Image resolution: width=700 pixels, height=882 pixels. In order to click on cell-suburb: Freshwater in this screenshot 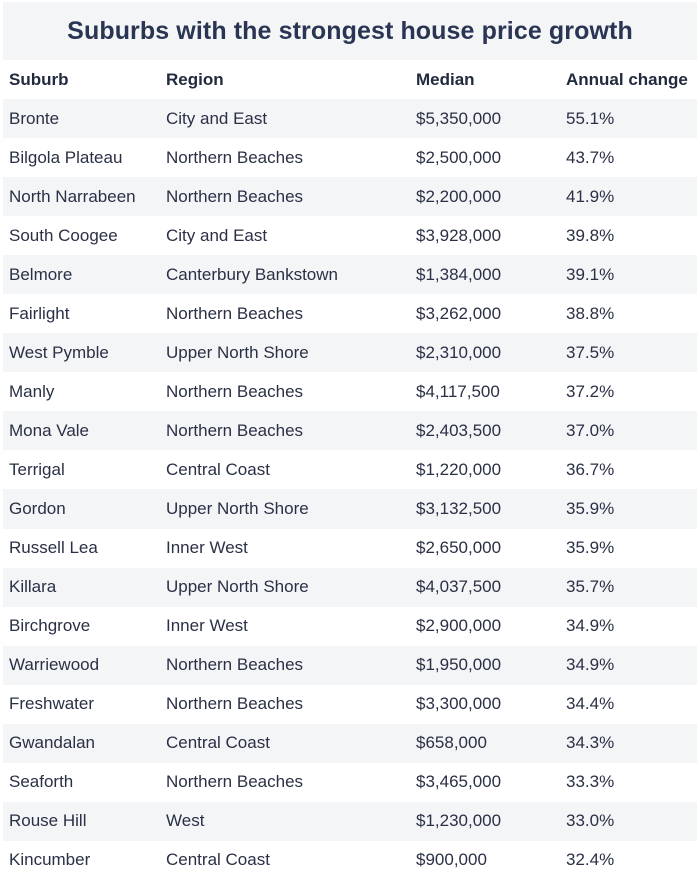, I will do `click(52, 704)`.